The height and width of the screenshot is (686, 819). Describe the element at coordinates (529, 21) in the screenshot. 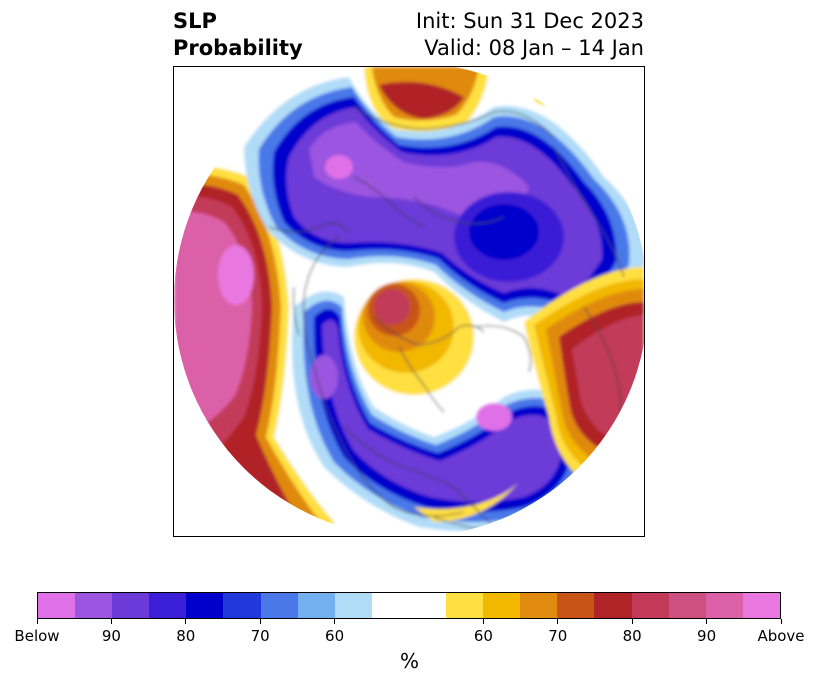

I see `title-init-date: Init: Sun 31 Dec 2023` at that location.